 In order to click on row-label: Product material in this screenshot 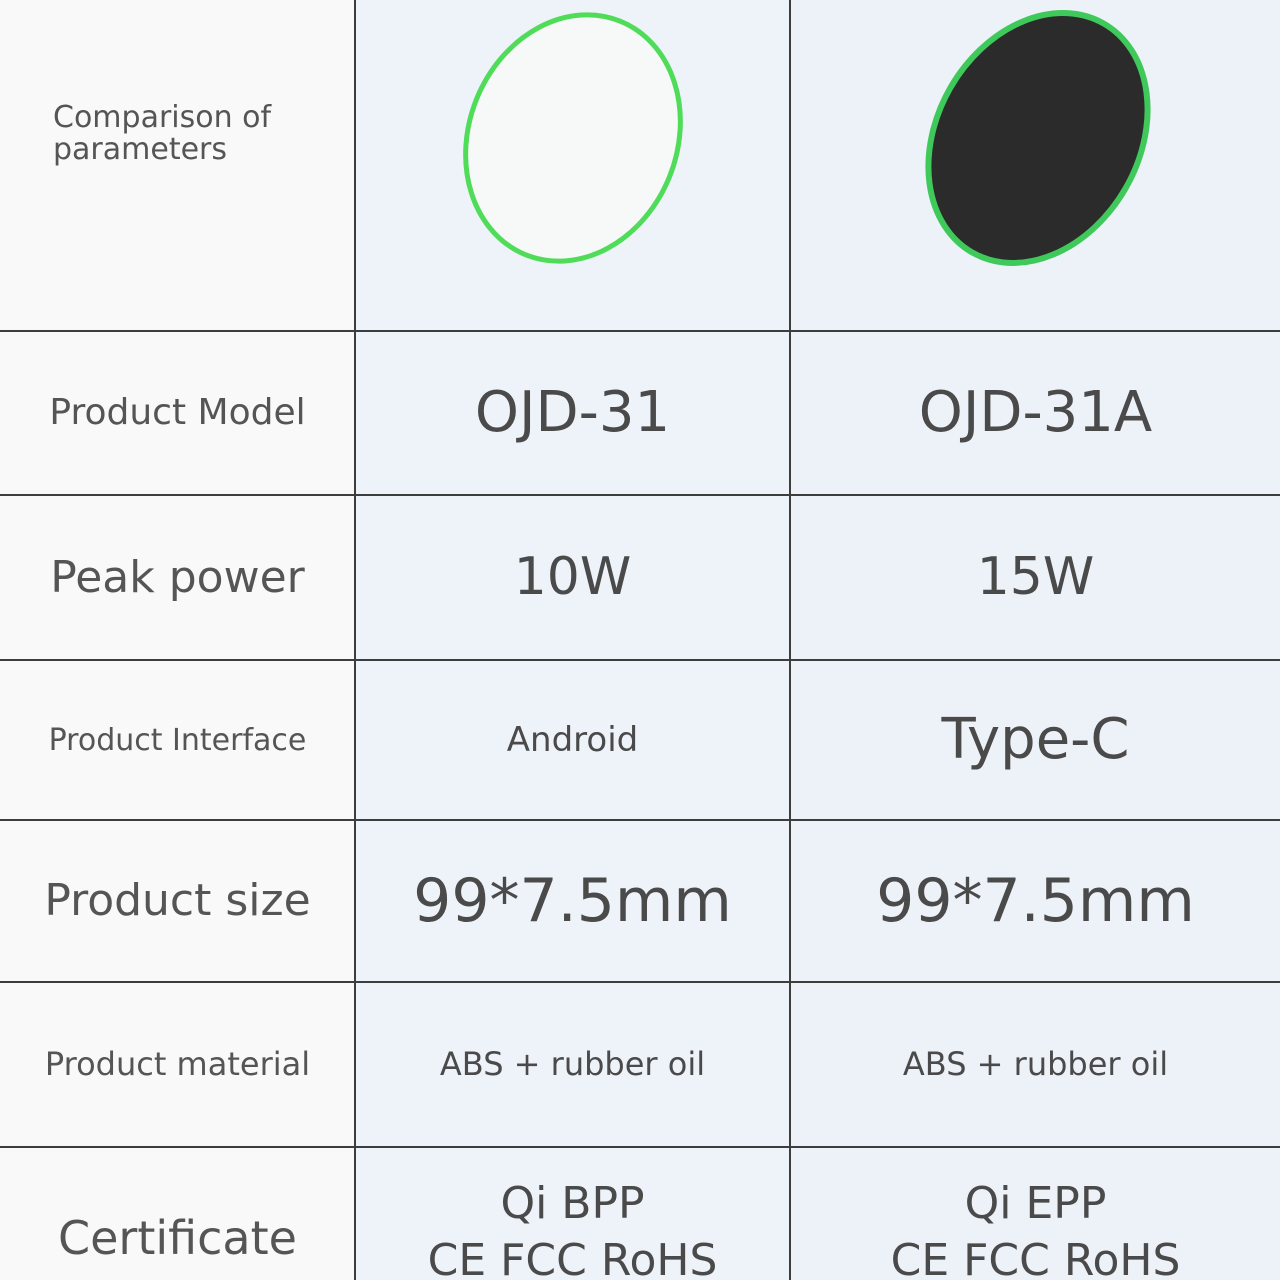, I will do `click(177, 1063)`.